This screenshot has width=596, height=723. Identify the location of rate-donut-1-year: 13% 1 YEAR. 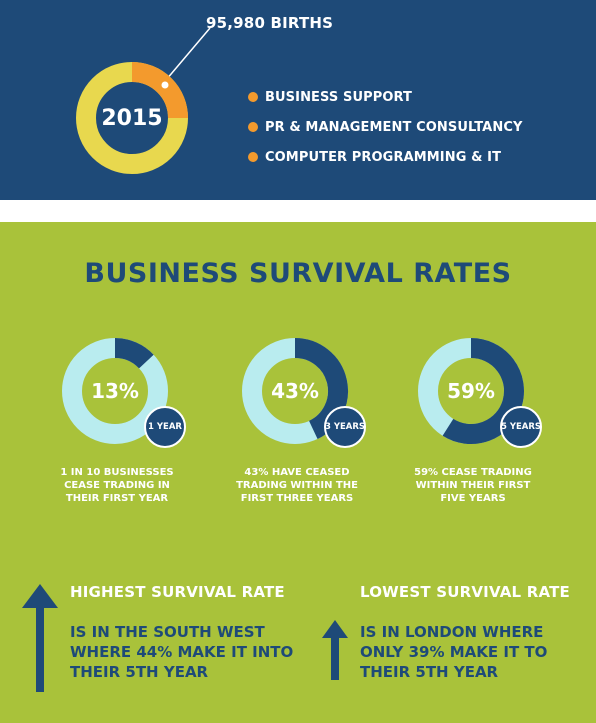
(125, 416).